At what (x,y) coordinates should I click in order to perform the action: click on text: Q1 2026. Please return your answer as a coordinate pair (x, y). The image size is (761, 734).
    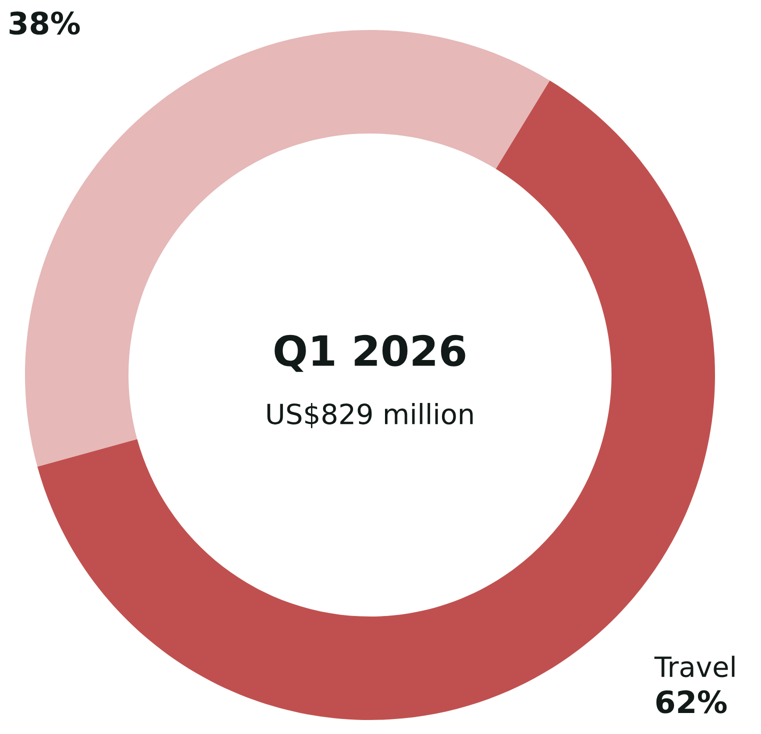
    Looking at the image, I should click on (370, 353).